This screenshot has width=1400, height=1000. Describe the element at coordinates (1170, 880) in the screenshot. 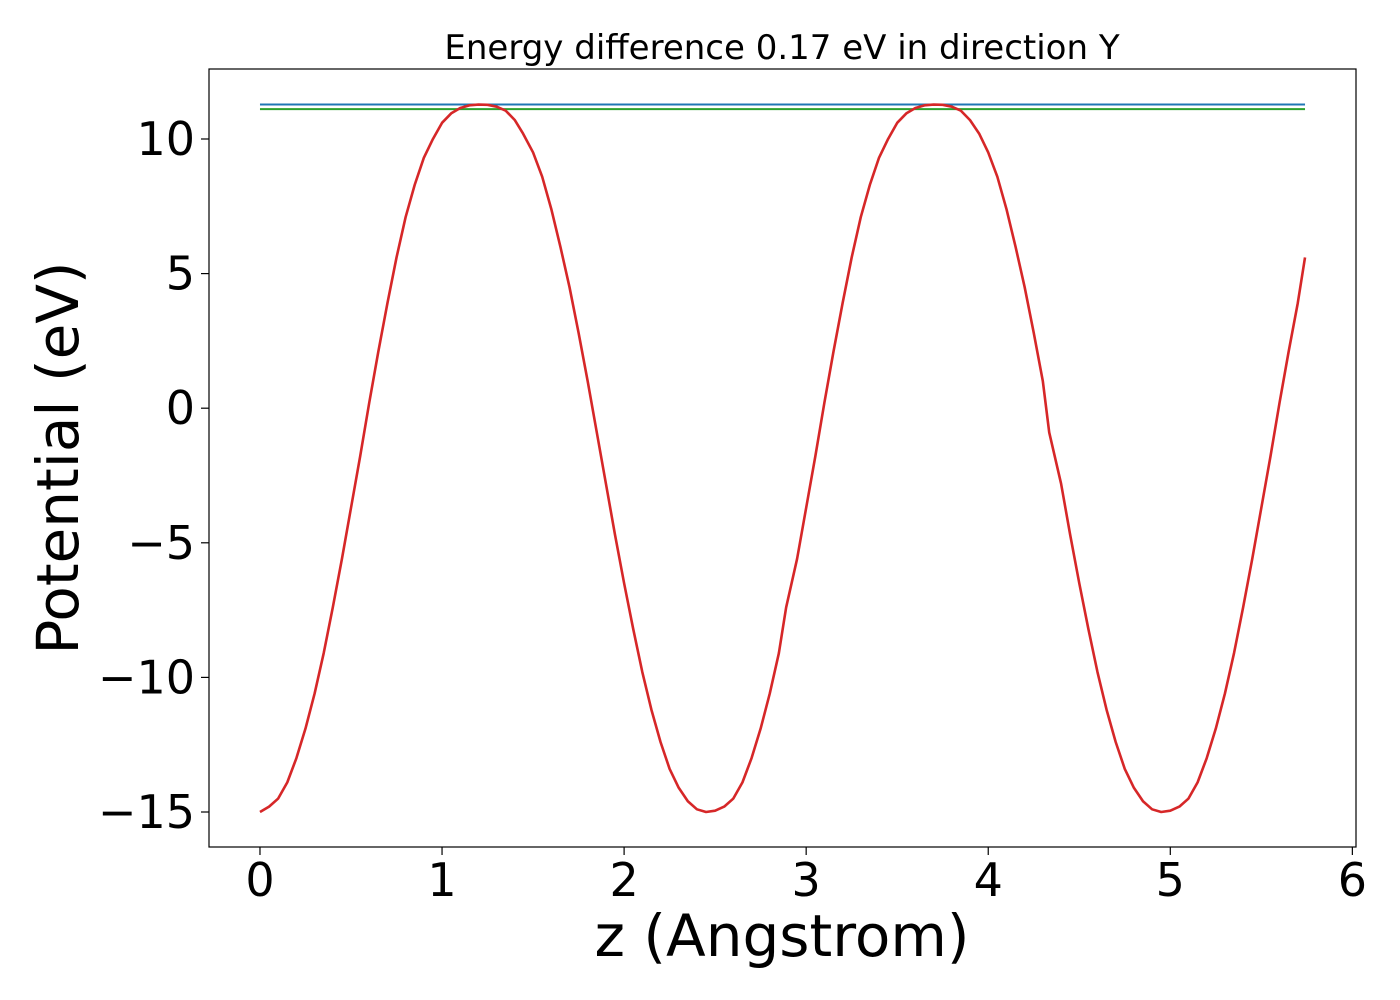

I see `x-tick-label: 5` at that location.